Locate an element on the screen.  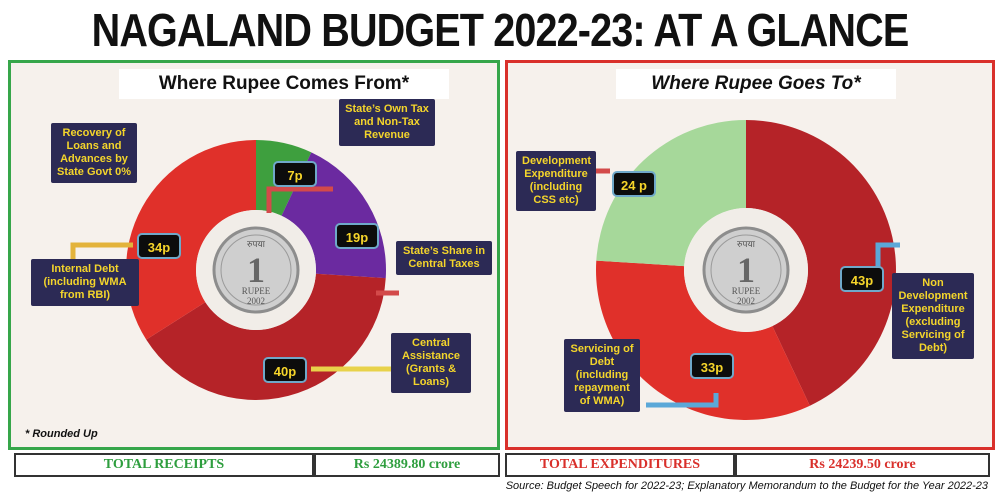
arrow-servicing is located at coordinates (682, 400).